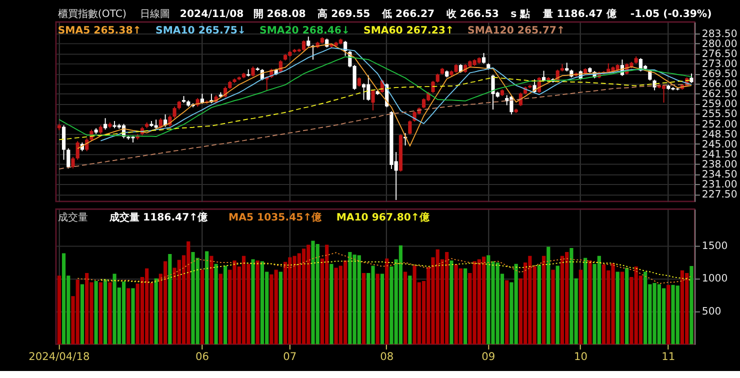 This screenshot has width=740, height=378. I want to click on y-tick-label: 280.00, so click(720, 44).